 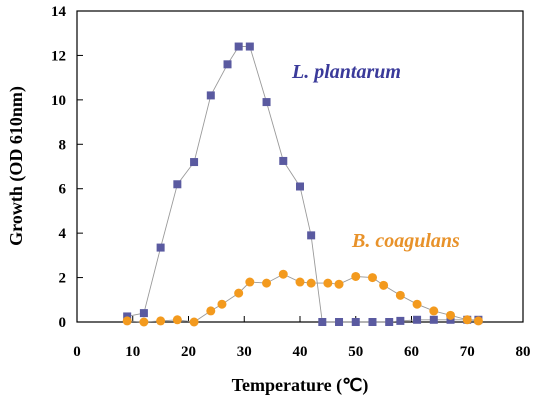 I want to click on x-tick-label: 60, so click(x=411, y=352).